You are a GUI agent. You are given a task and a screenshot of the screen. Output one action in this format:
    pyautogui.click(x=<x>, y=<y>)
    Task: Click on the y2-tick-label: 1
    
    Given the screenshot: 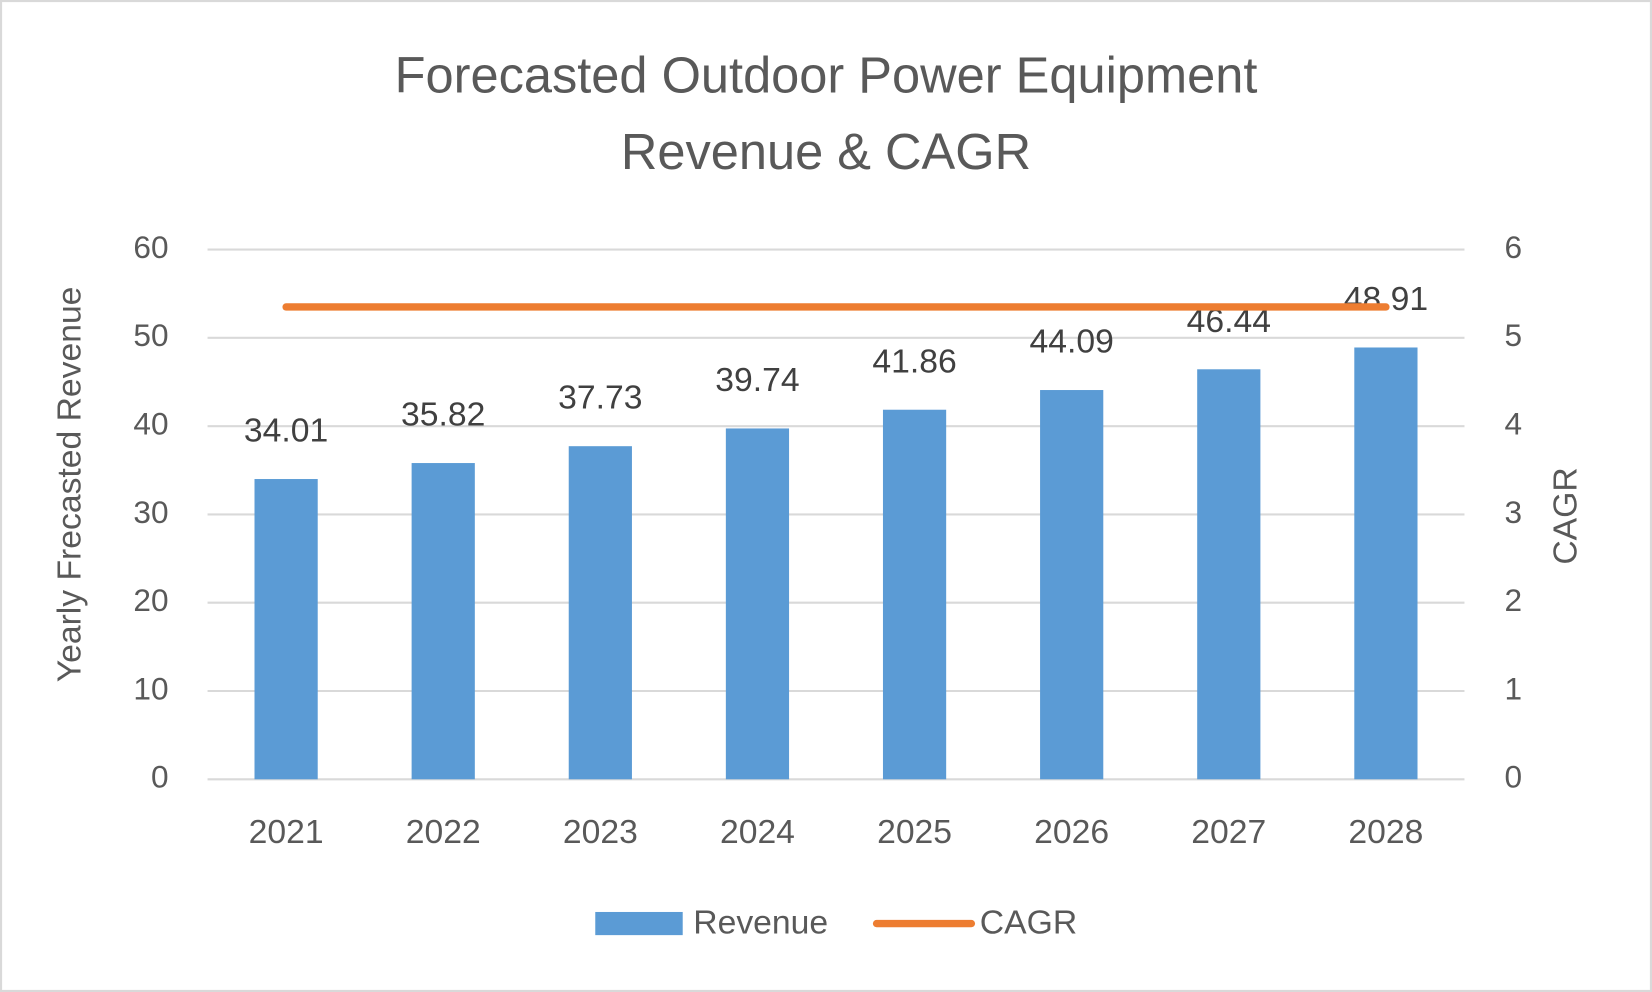 What is the action you would take?
    pyautogui.click(x=1514, y=688)
    